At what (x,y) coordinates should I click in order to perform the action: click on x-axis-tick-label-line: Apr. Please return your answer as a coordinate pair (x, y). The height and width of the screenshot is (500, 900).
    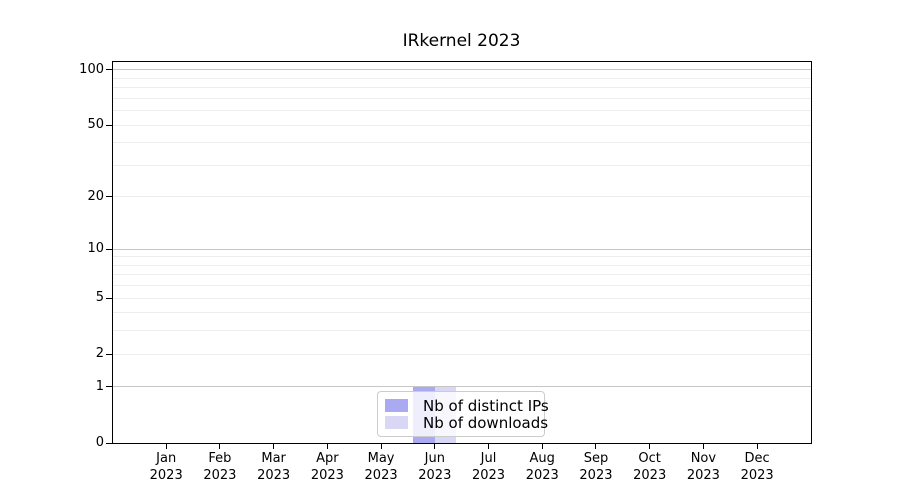
    Looking at the image, I should click on (327, 458).